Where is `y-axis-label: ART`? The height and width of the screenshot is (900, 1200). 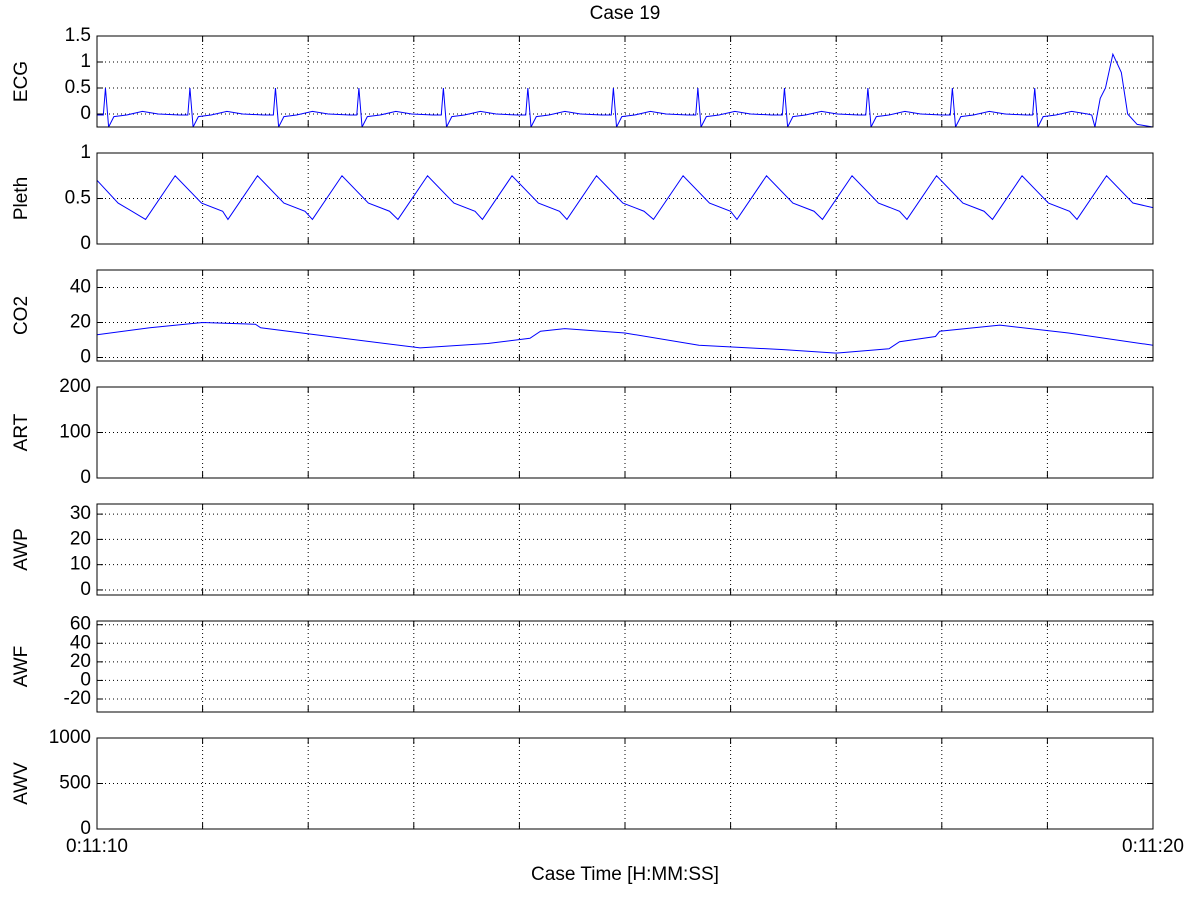 y-axis-label: ART is located at coordinates (21, 432).